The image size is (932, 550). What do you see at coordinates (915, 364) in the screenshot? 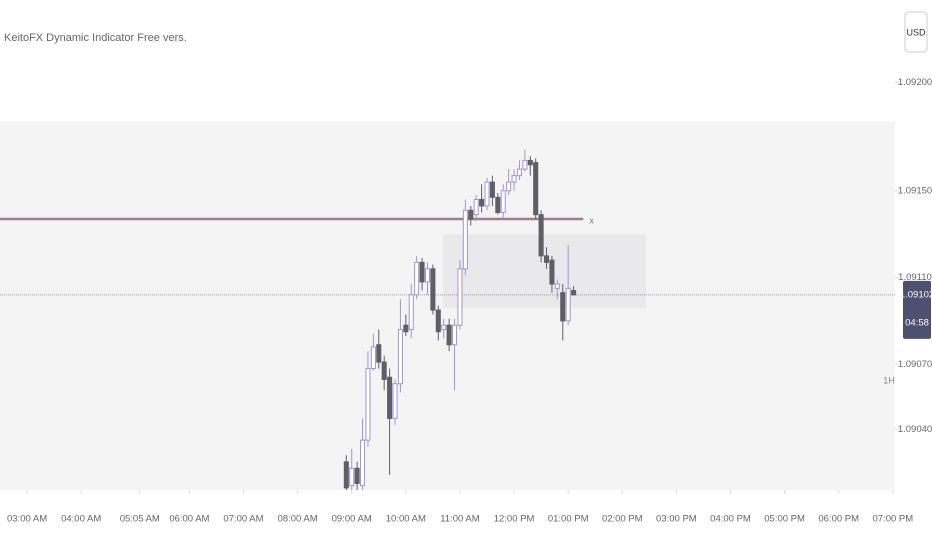
I see `y-tick-label: 1.09070` at bounding box center [915, 364].